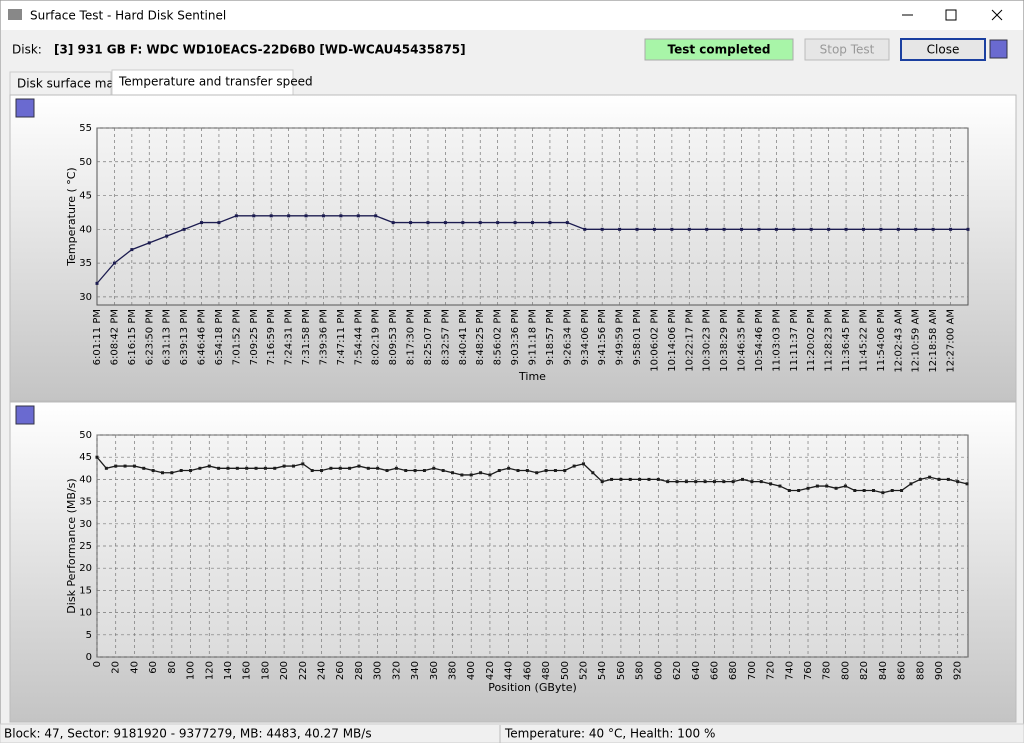 The image size is (1024, 743). Describe the element at coordinates (97, 337) in the screenshot. I see `x-tick-label: 6:01:11 PM` at that location.